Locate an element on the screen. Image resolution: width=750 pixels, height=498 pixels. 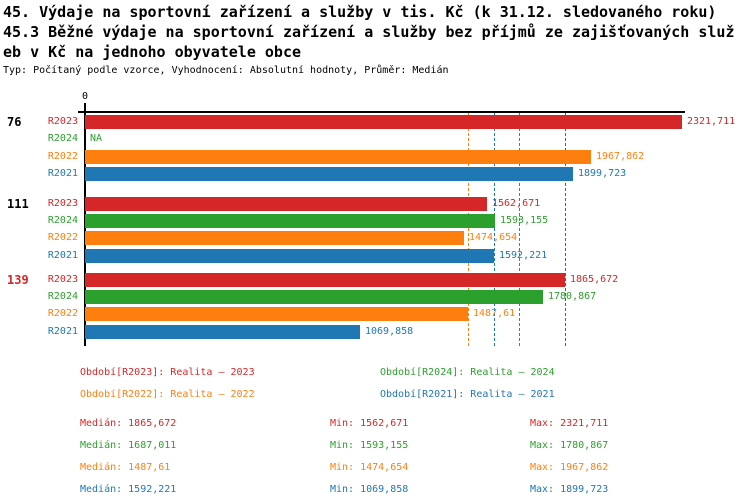
group-label: 139 is located at coordinates (18, 280).